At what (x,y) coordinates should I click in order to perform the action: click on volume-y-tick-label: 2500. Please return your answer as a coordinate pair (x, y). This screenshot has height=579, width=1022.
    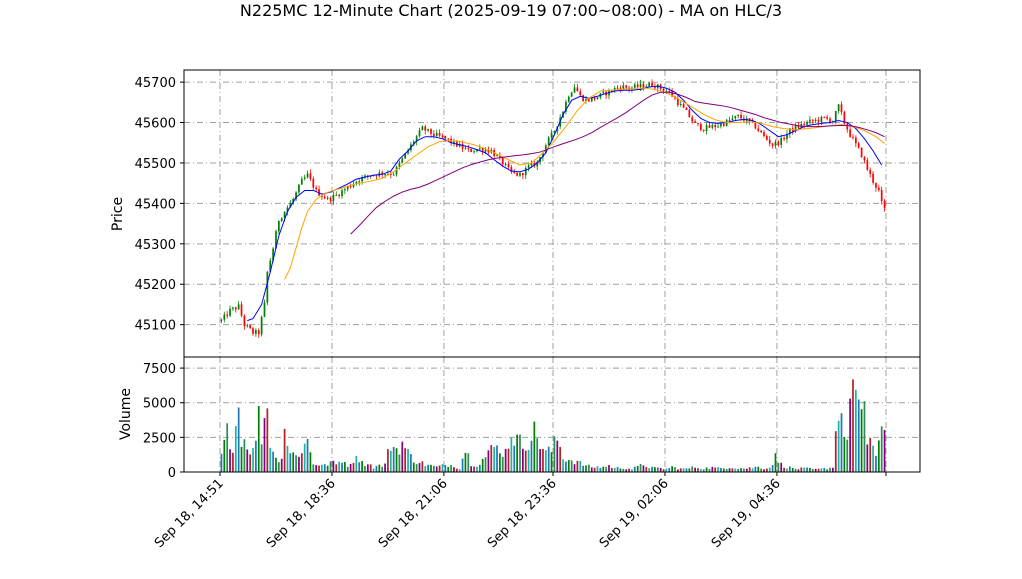
    Looking at the image, I should click on (159, 438).